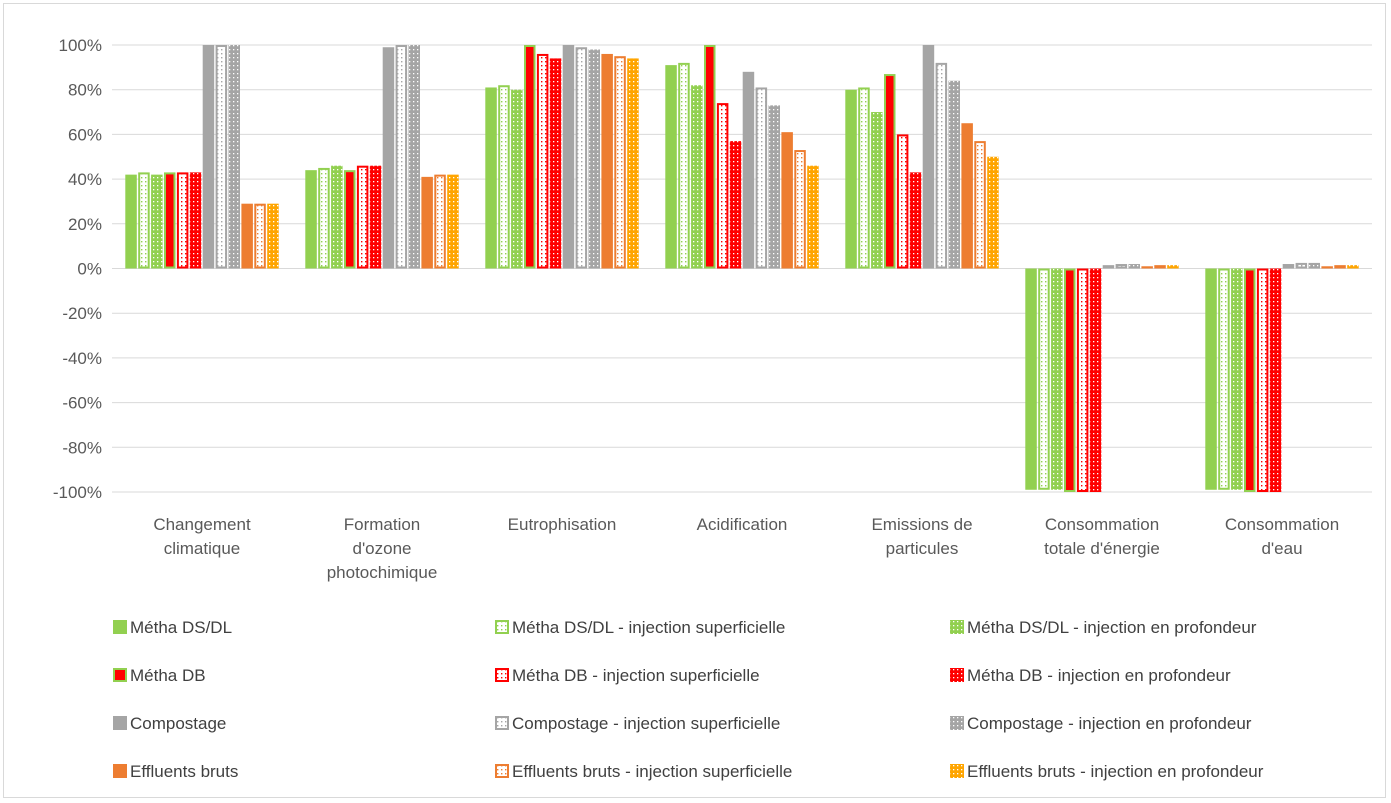 The image size is (1391, 803). Describe the element at coordinates (89, 269) in the screenshot. I see `y-tick-label: 0%` at that location.